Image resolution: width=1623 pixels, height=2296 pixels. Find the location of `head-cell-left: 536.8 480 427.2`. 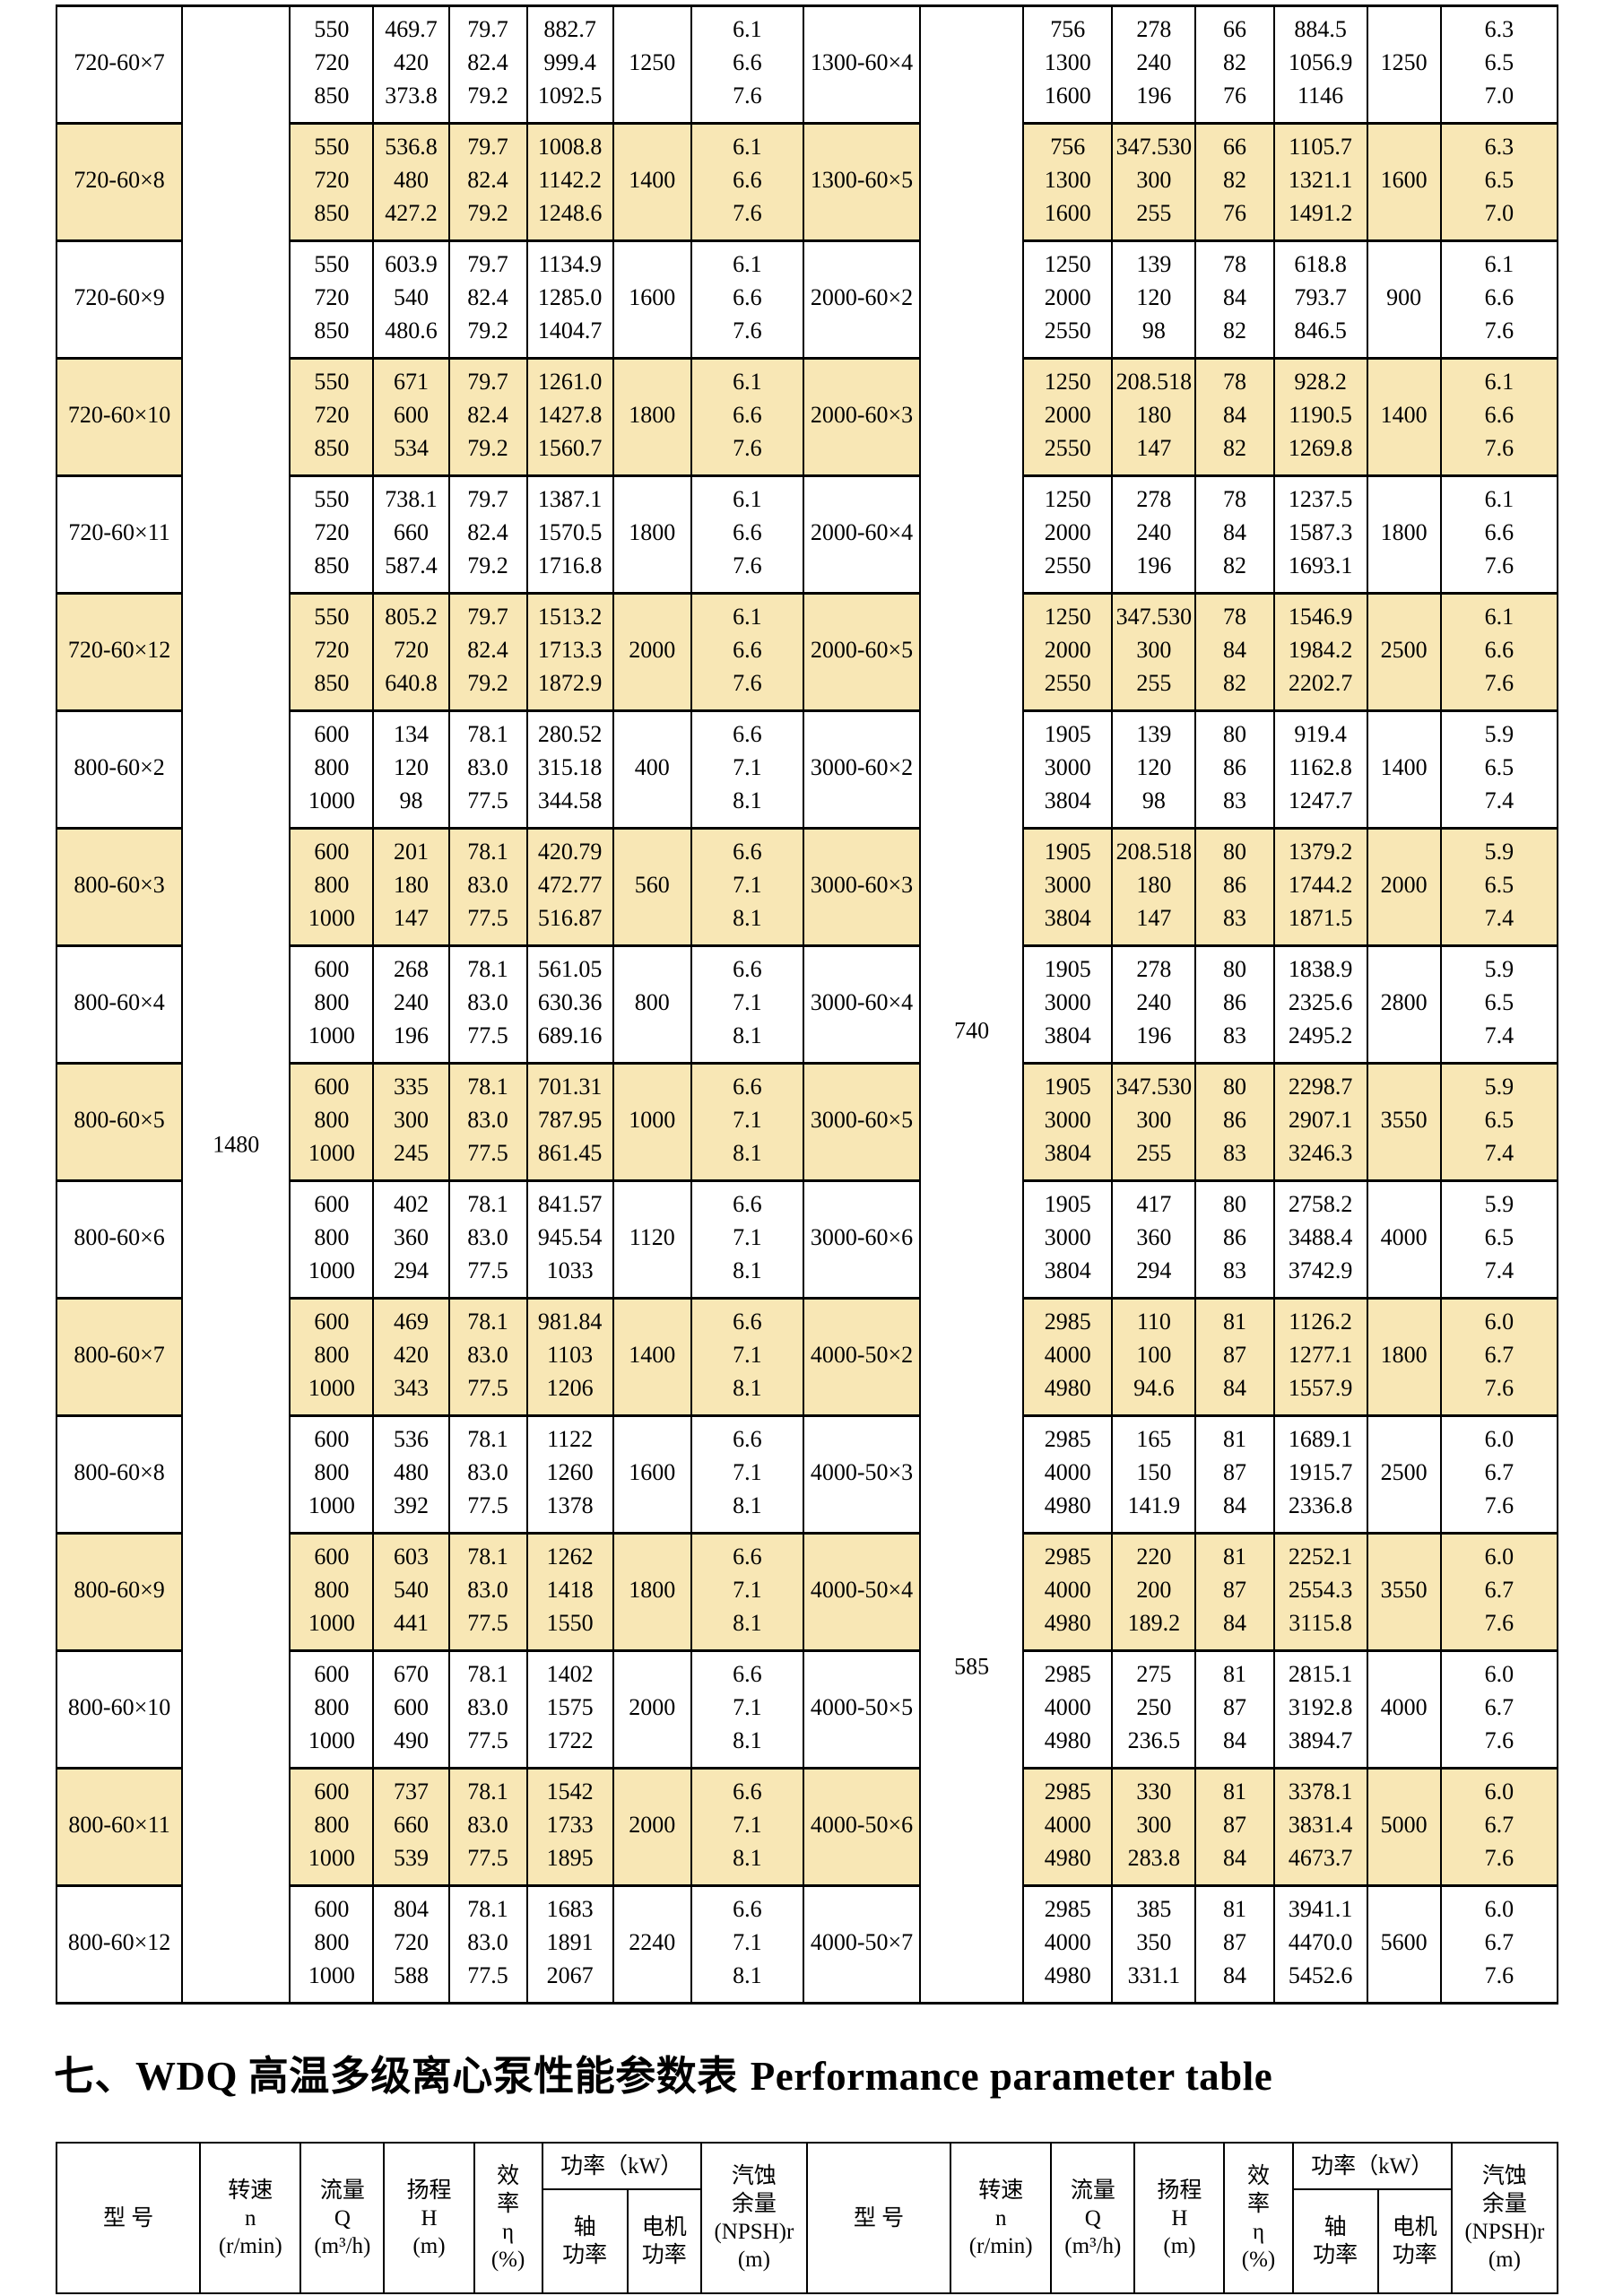

head-cell-left: 536.8 480 427.2 is located at coordinates (411, 182).